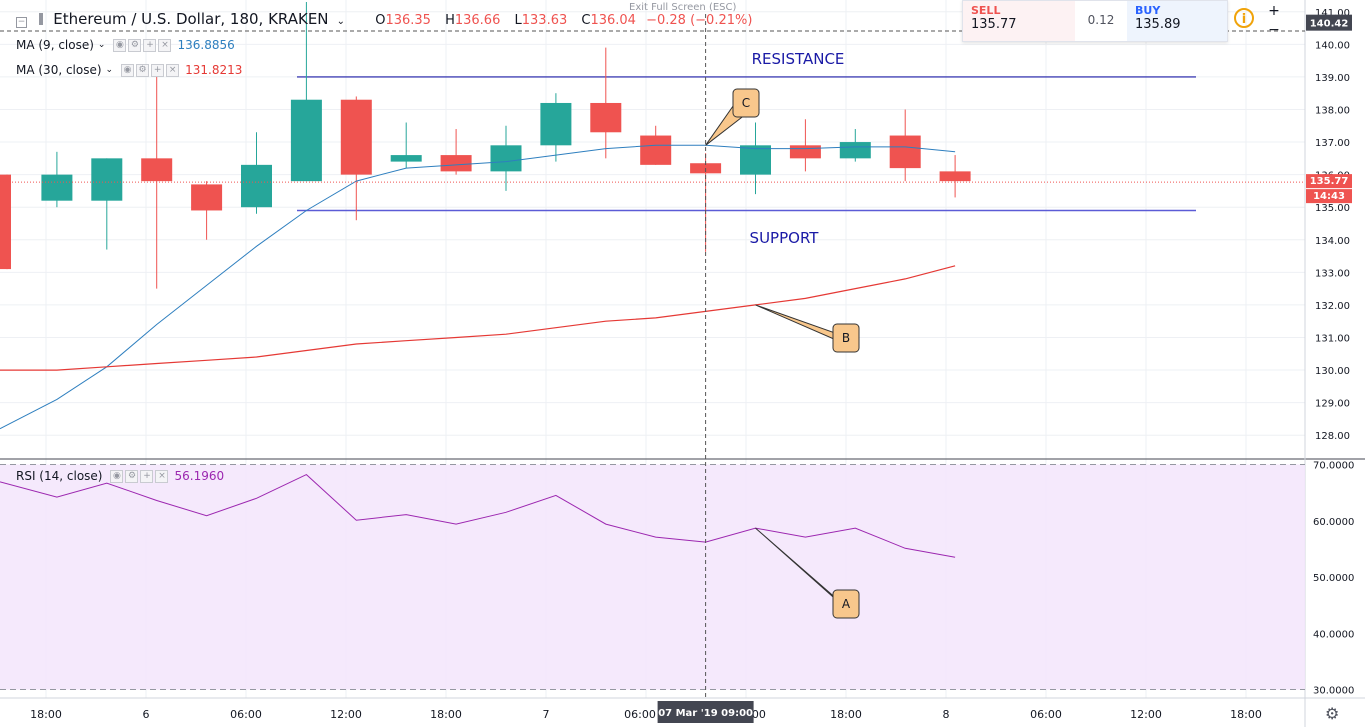 This screenshot has height=727, width=1365. I want to click on indicator-label: MA (30, close), so click(59, 70).